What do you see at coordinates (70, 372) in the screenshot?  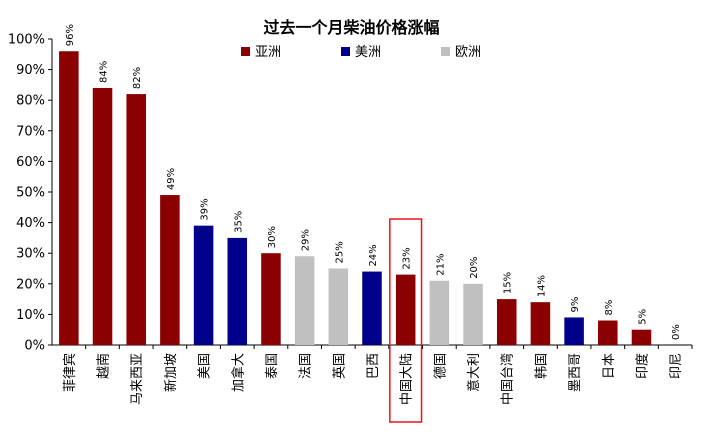 I see `category-label: 菲律宾` at bounding box center [70, 372].